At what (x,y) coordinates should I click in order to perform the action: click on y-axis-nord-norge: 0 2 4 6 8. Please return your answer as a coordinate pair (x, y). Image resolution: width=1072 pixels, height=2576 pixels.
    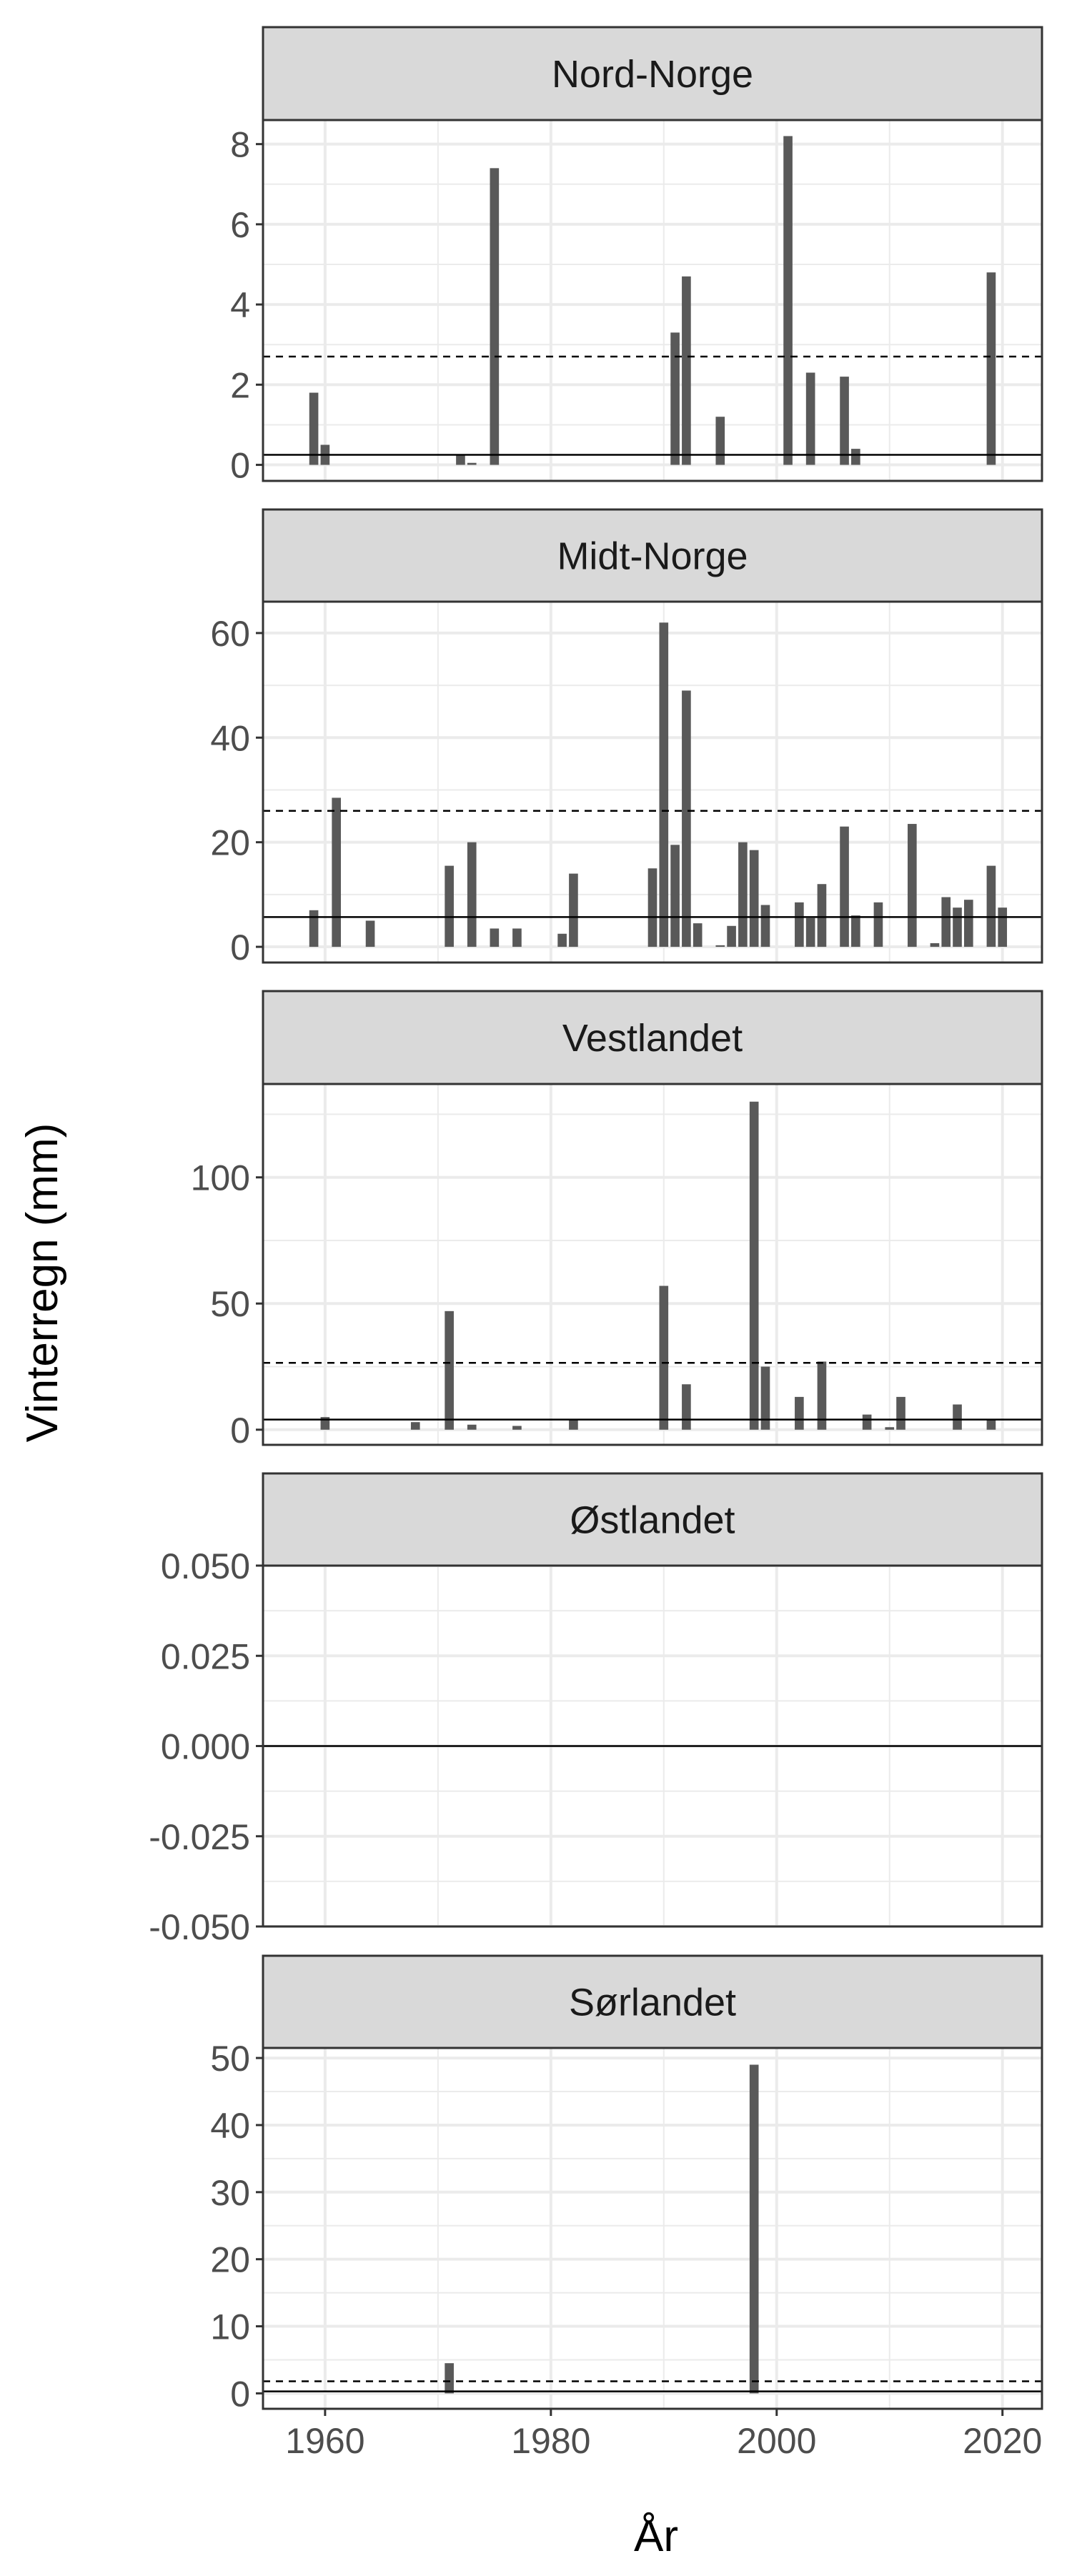
    Looking at the image, I should click on (246, 305).